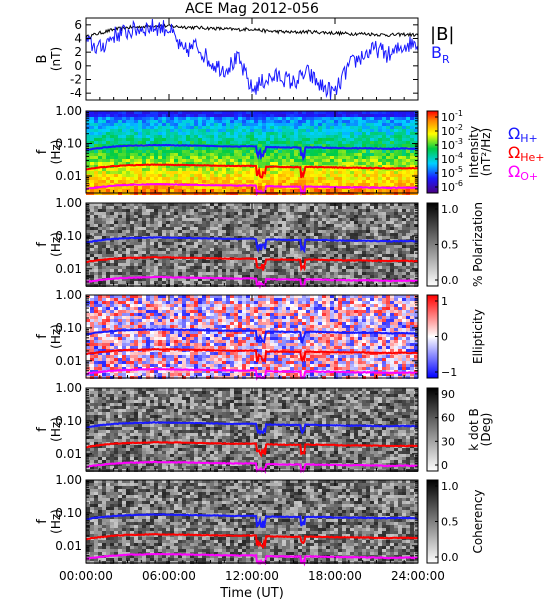 Image resolution: width=550 pixels, height=600 pixels. What do you see at coordinates (452, 144) in the screenshot?
I see `colorbar-tick-label: 10-3` at bounding box center [452, 144].